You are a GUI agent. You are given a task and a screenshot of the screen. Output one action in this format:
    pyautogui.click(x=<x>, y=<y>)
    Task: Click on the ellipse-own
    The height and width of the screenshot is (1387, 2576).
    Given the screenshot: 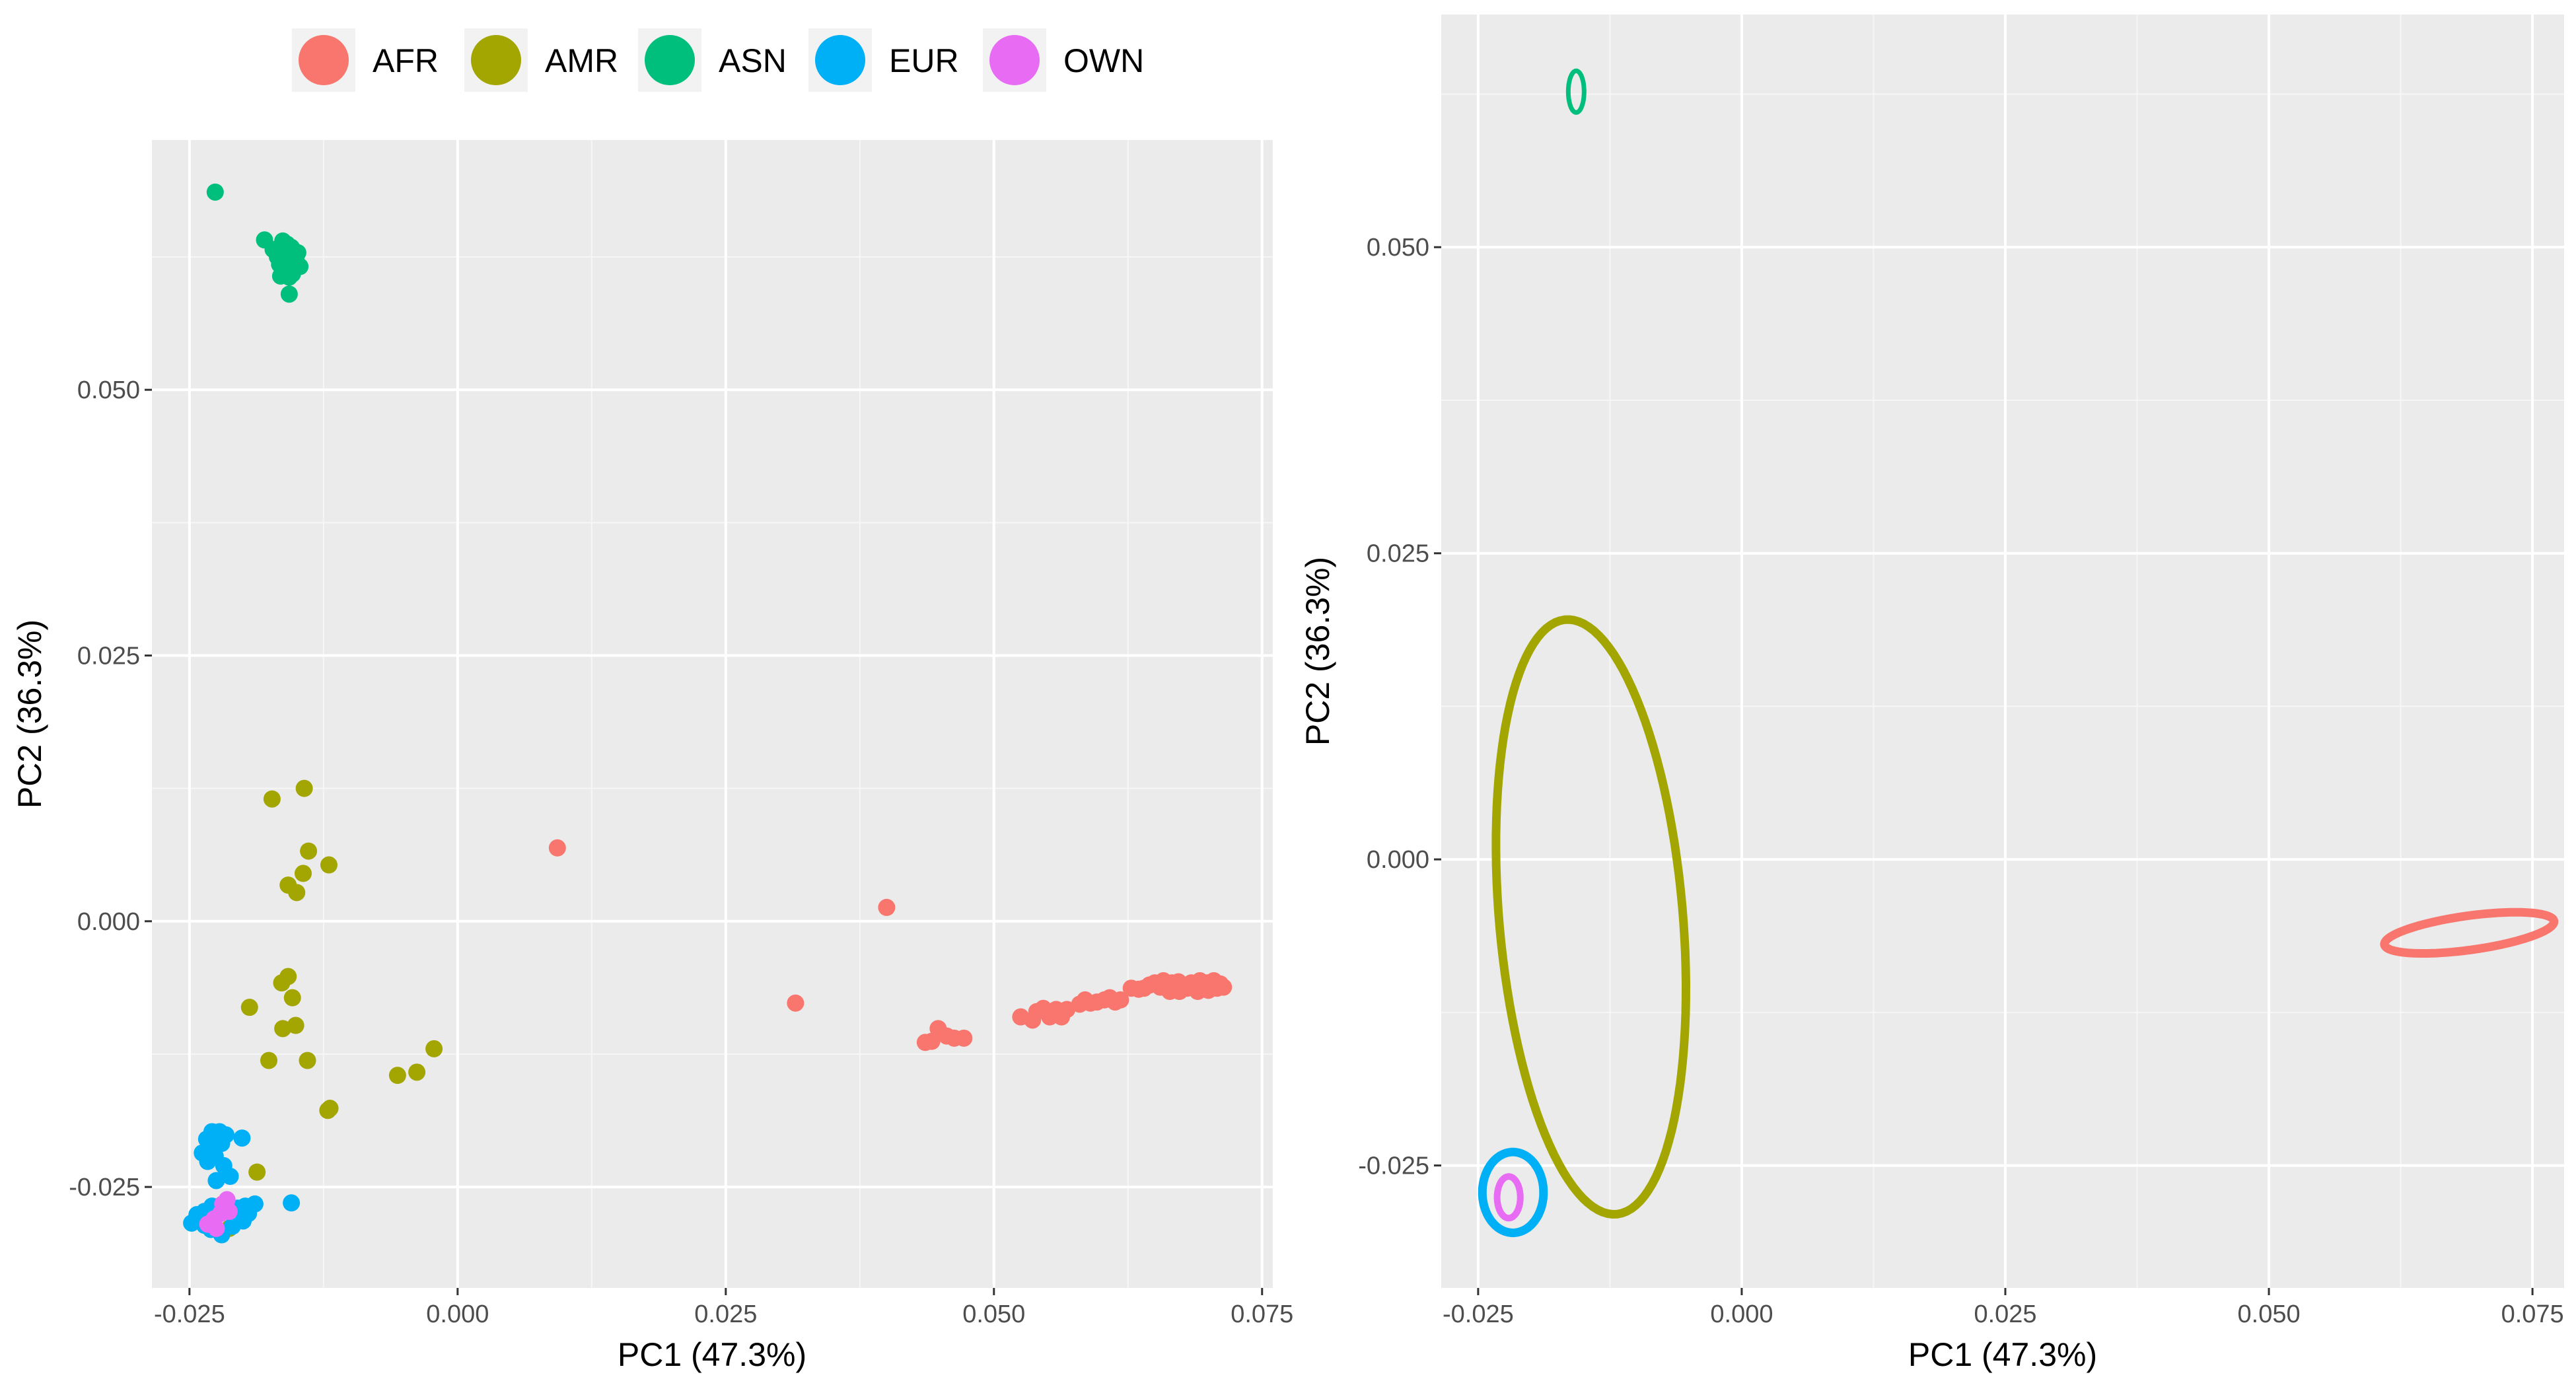 What is the action you would take?
    pyautogui.click(x=1509, y=1197)
    